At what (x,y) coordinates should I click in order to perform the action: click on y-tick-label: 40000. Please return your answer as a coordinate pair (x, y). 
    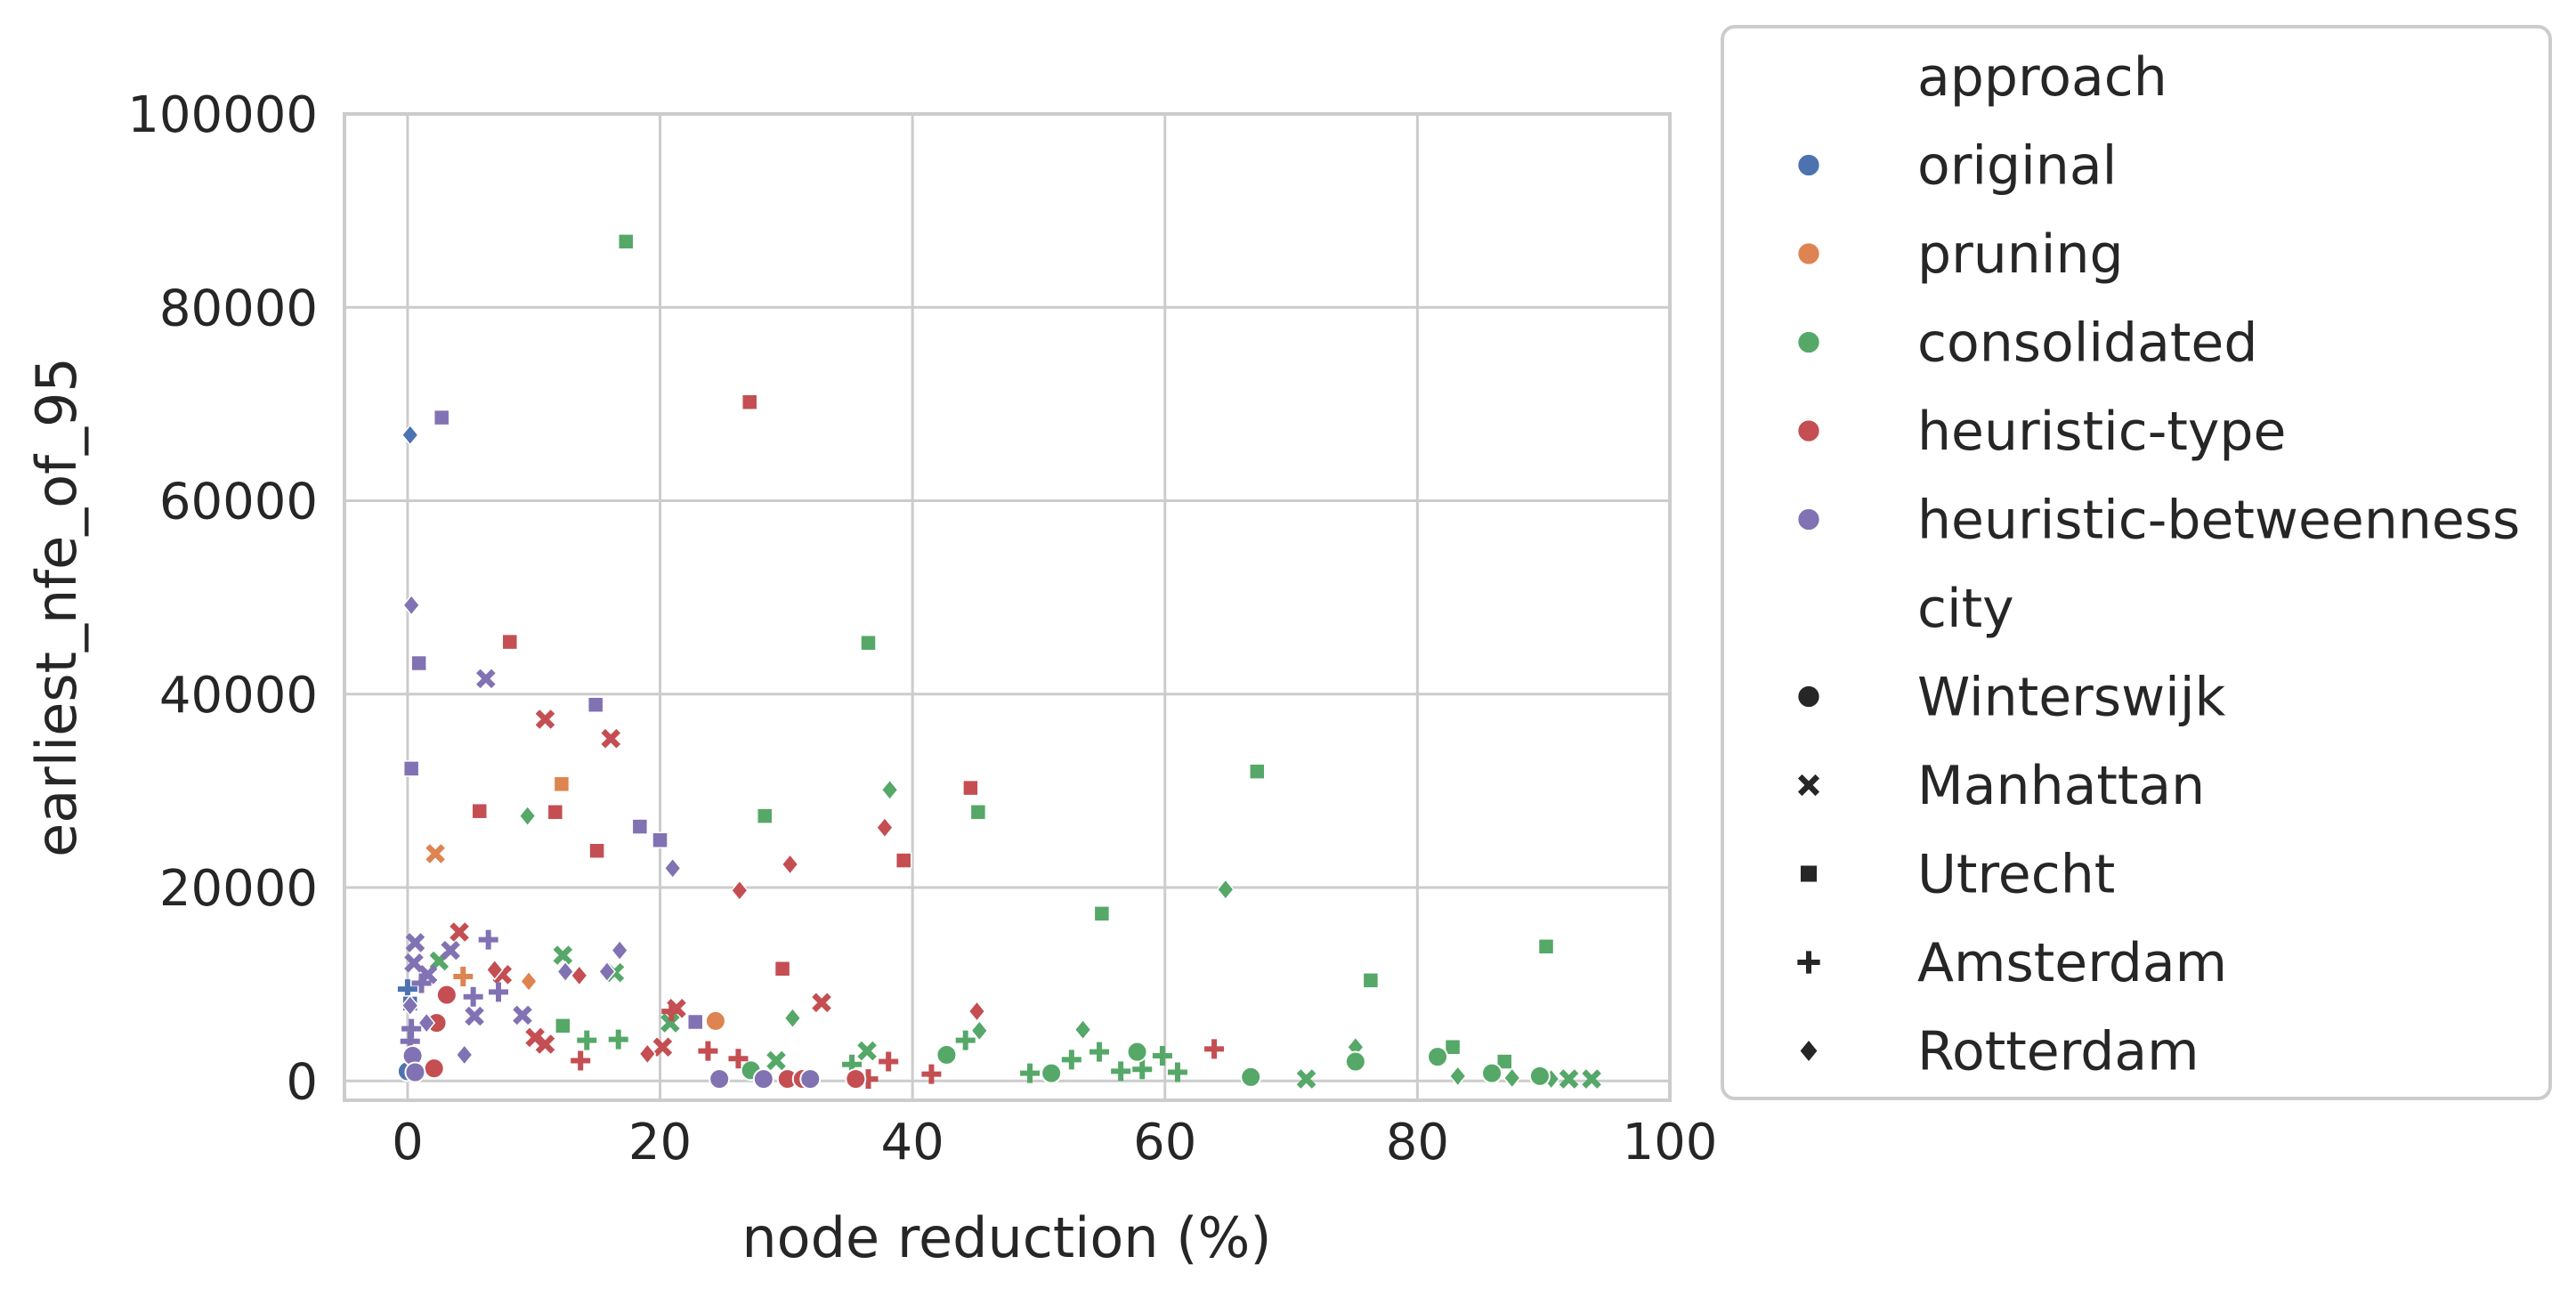
    Looking at the image, I should click on (239, 696).